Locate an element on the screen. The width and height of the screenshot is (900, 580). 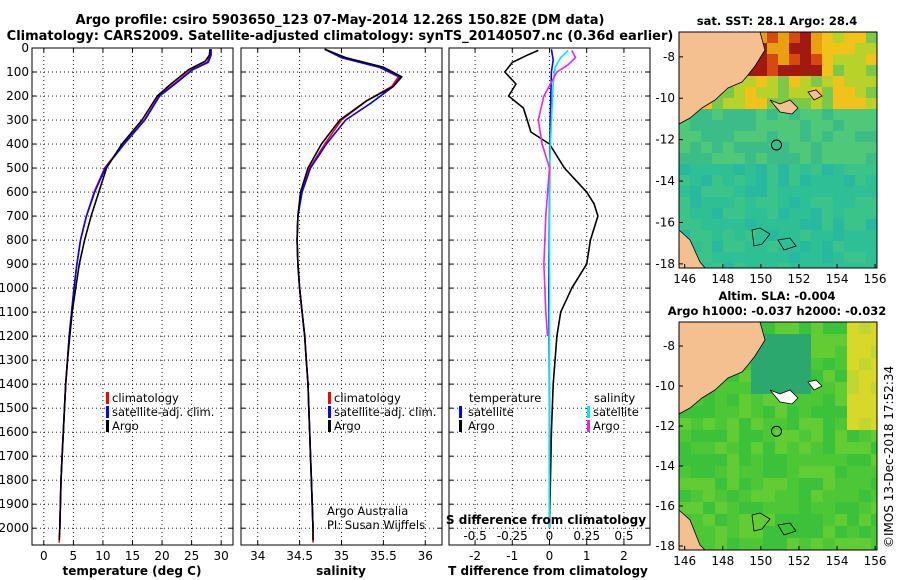
y-tick-label: 1500 is located at coordinates (14, 408).